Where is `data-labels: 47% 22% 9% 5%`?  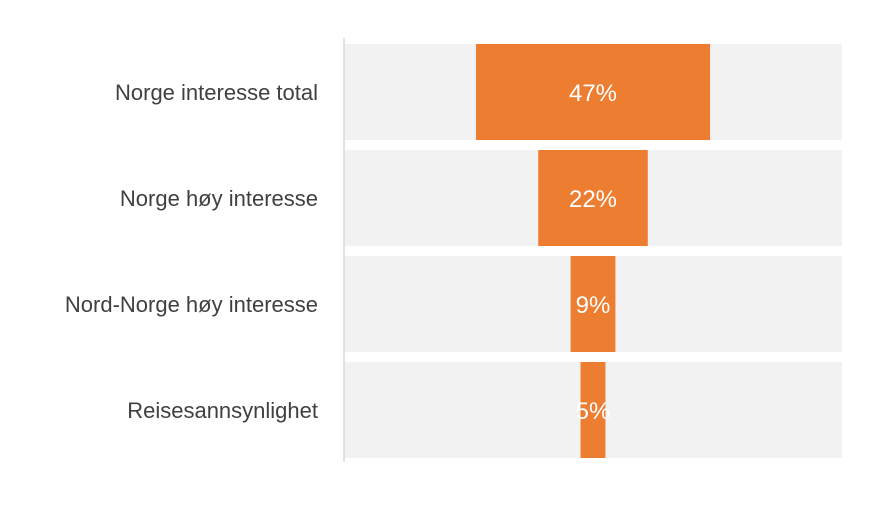 data-labels: 47% 22% 9% 5% is located at coordinates (593, 252).